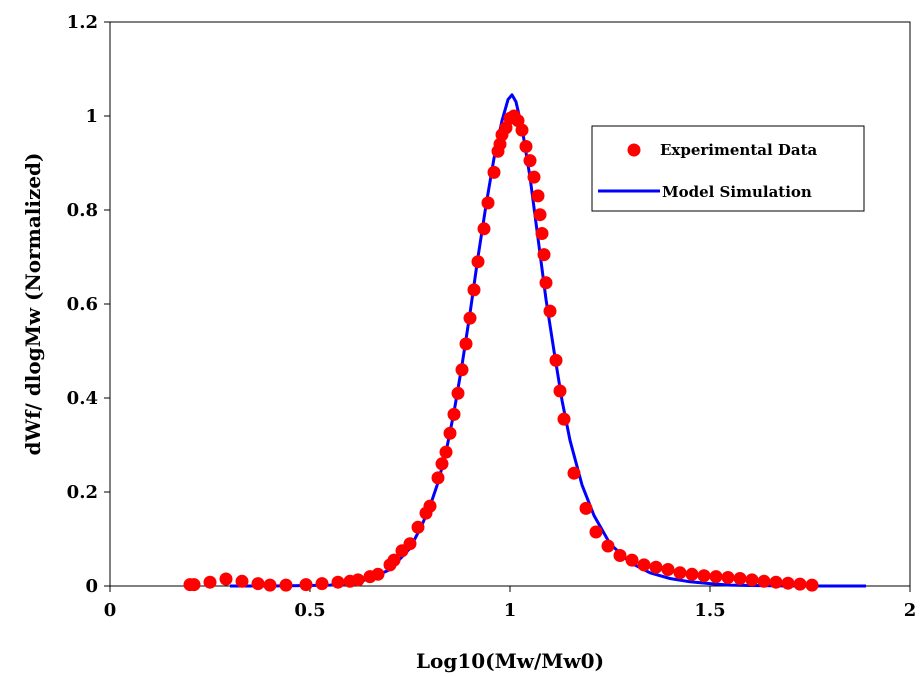  What do you see at coordinates (110, 610) in the screenshot?
I see `x-tick-label: 0` at bounding box center [110, 610].